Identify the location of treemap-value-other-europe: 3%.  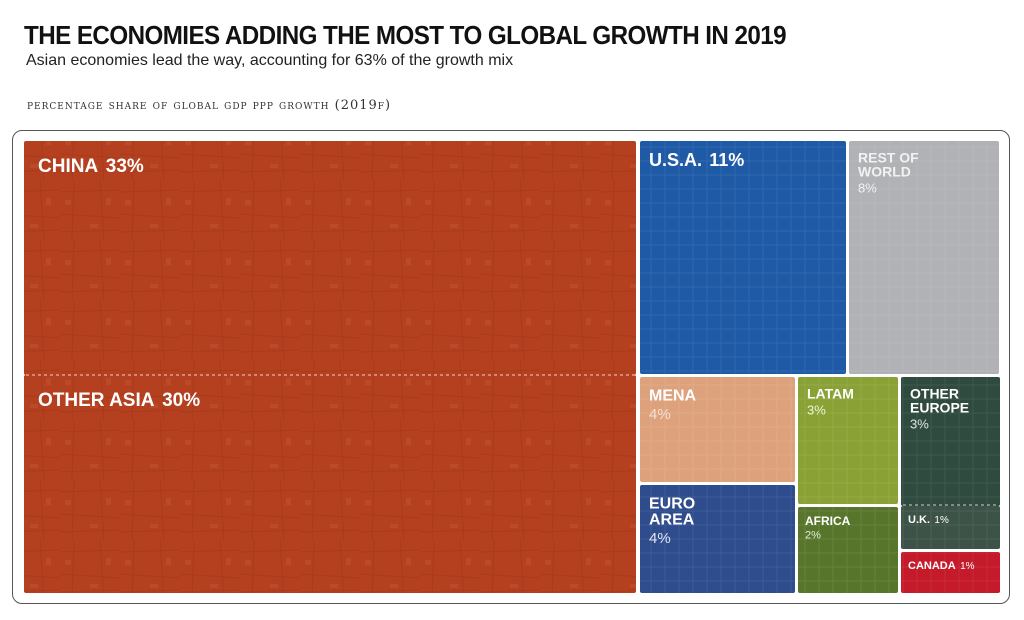
(919, 424).